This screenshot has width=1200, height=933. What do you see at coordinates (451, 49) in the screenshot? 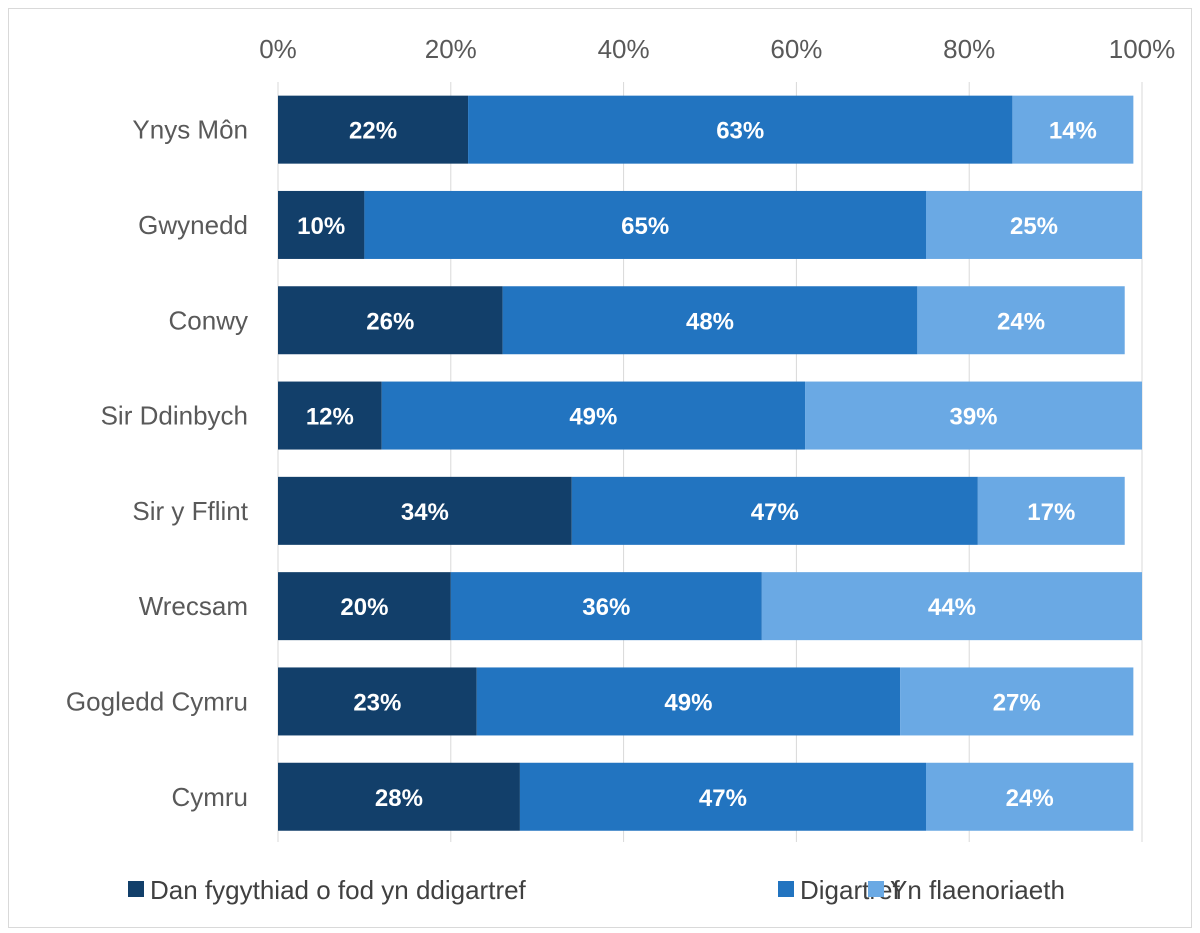
I see `x-tick-label: 20%` at bounding box center [451, 49].